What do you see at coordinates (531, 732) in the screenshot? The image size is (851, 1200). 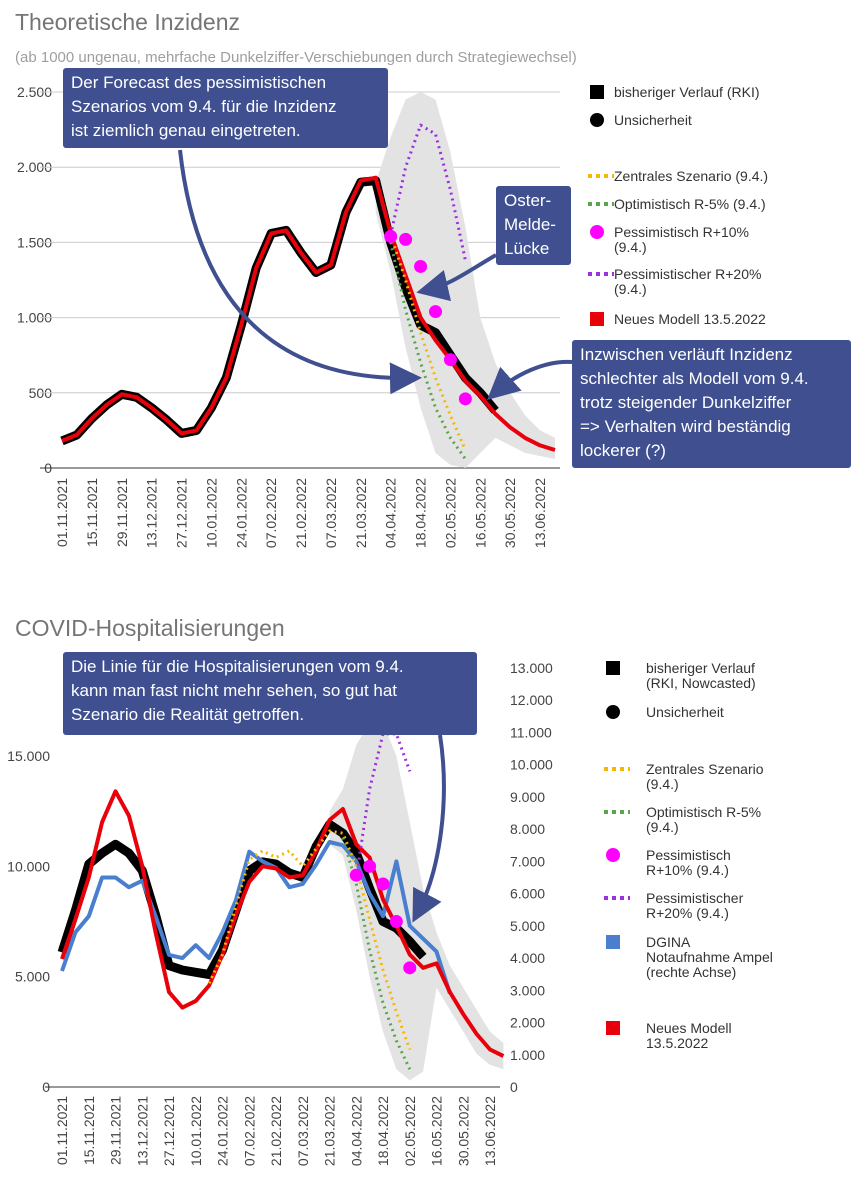 I see `y2-tick-label: 11.000` at bounding box center [531, 732].